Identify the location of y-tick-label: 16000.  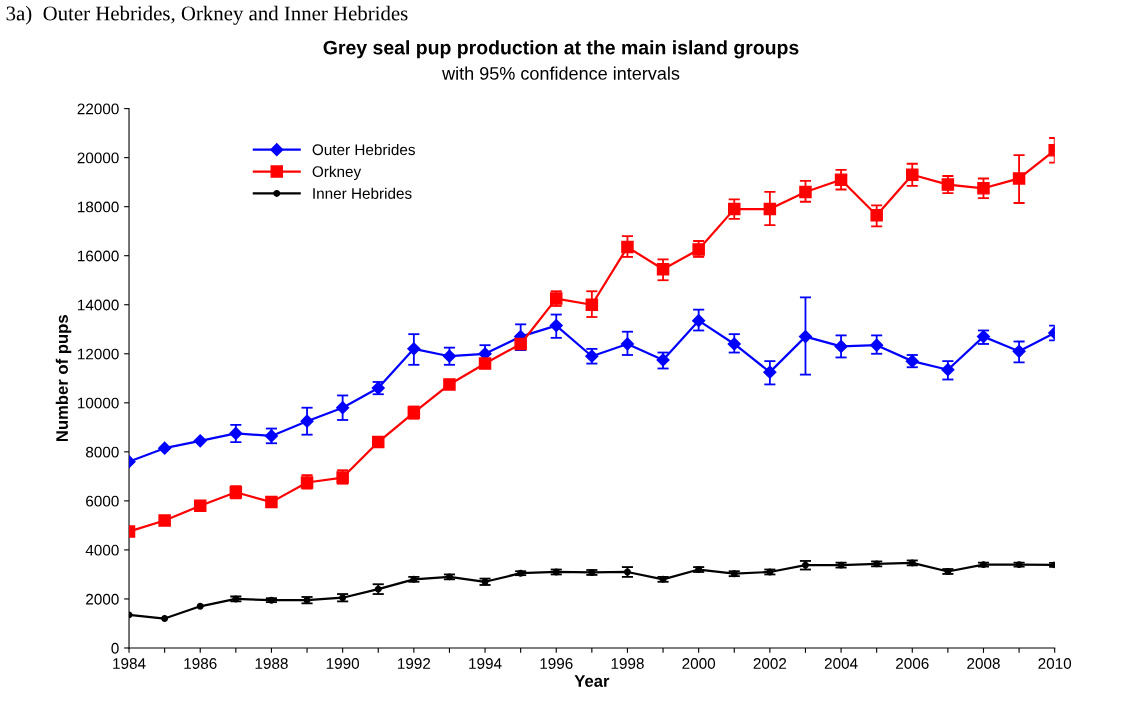
(98, 256).